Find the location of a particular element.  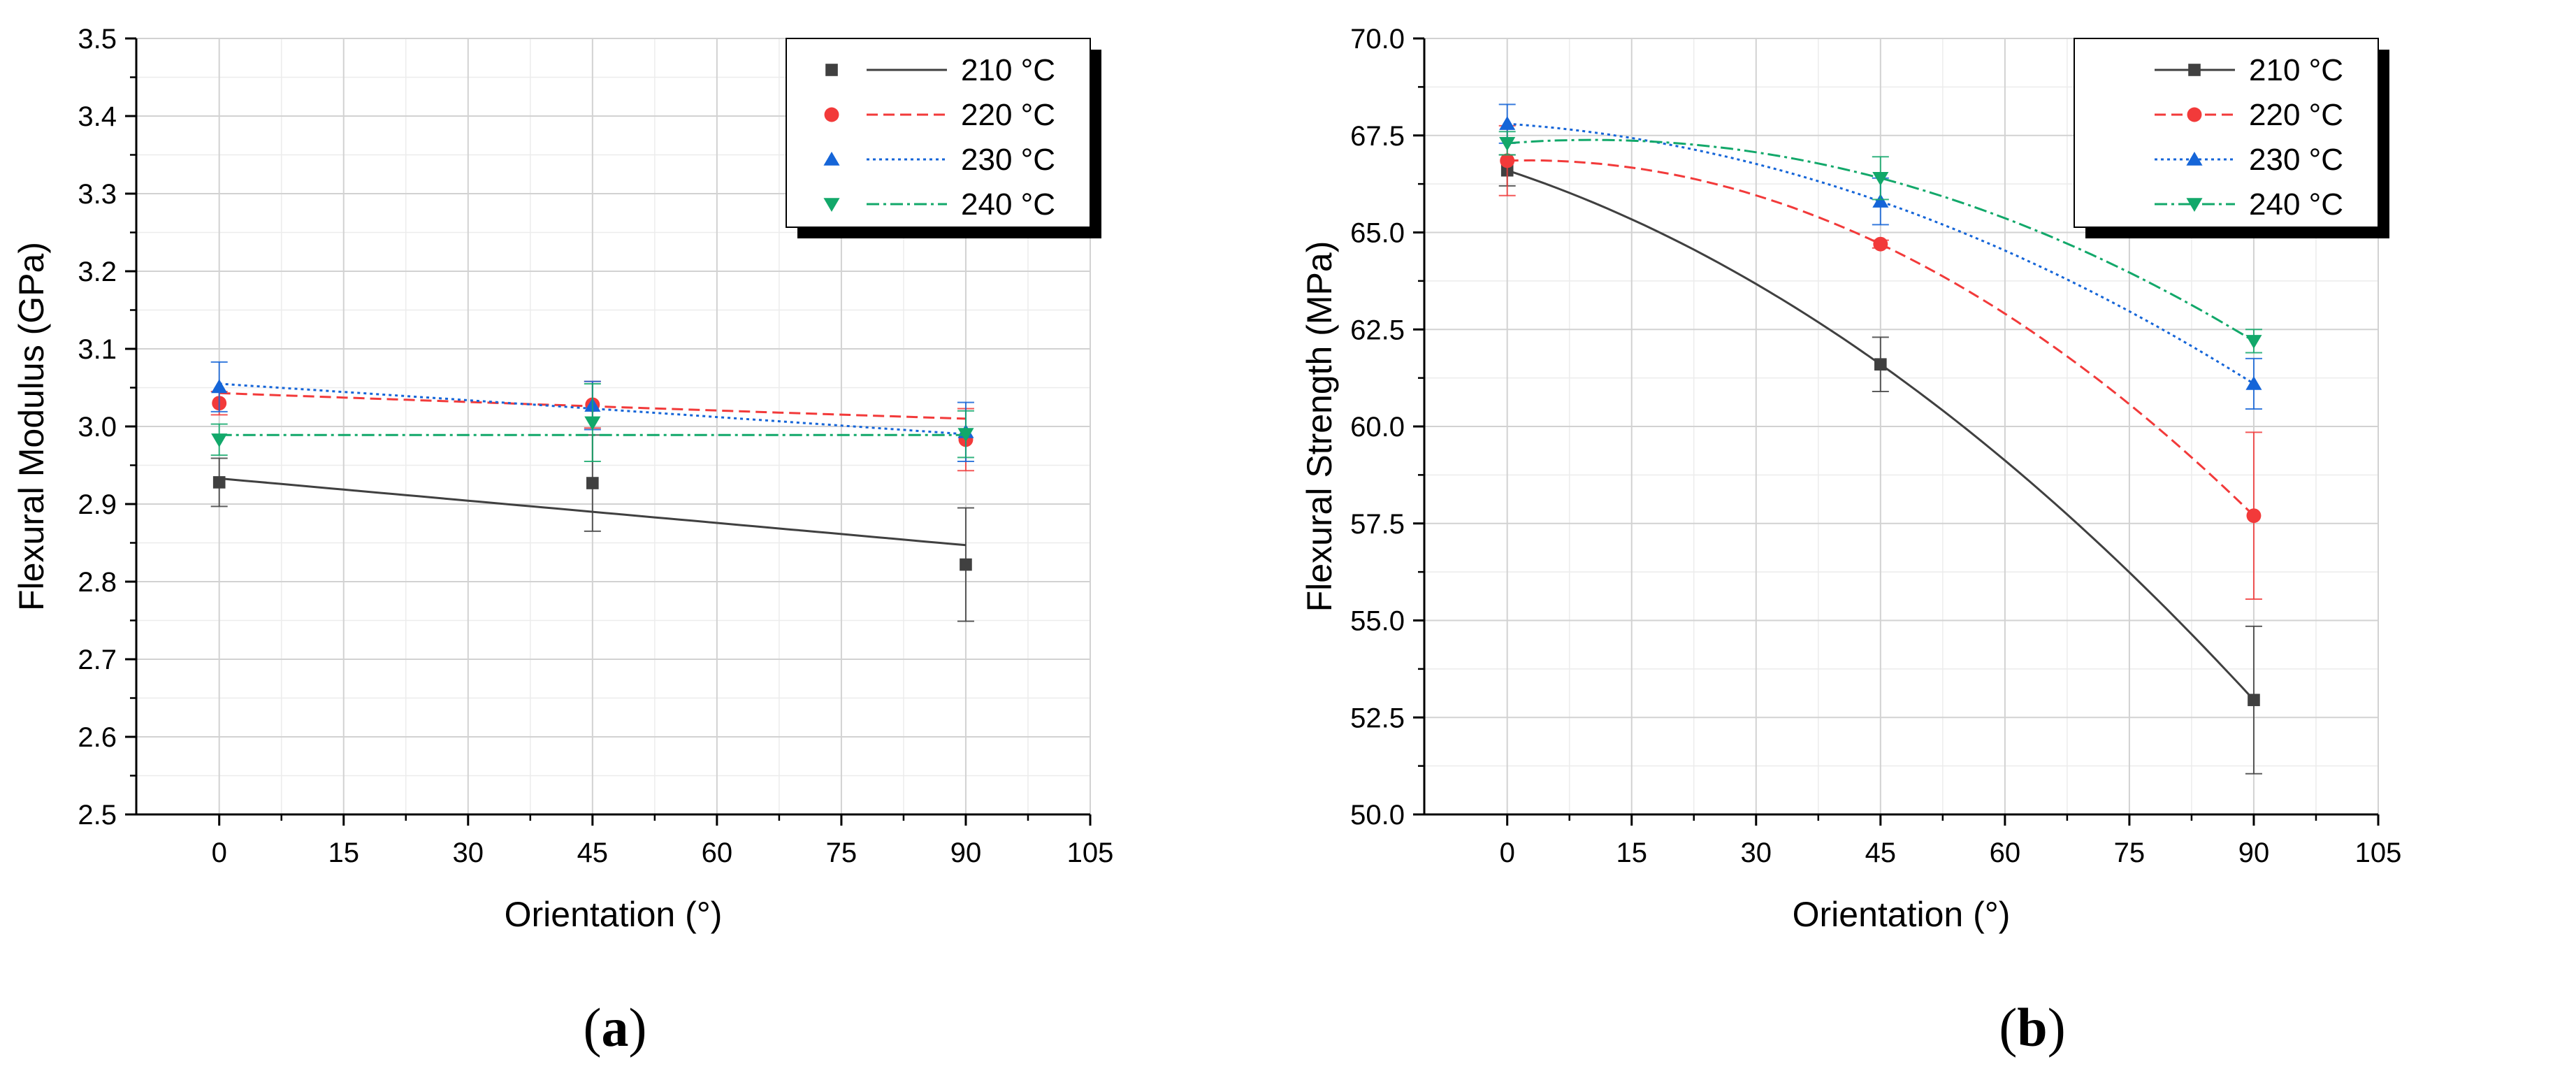

y-tick-label: 2.6 is located at coordinates (97, 737).